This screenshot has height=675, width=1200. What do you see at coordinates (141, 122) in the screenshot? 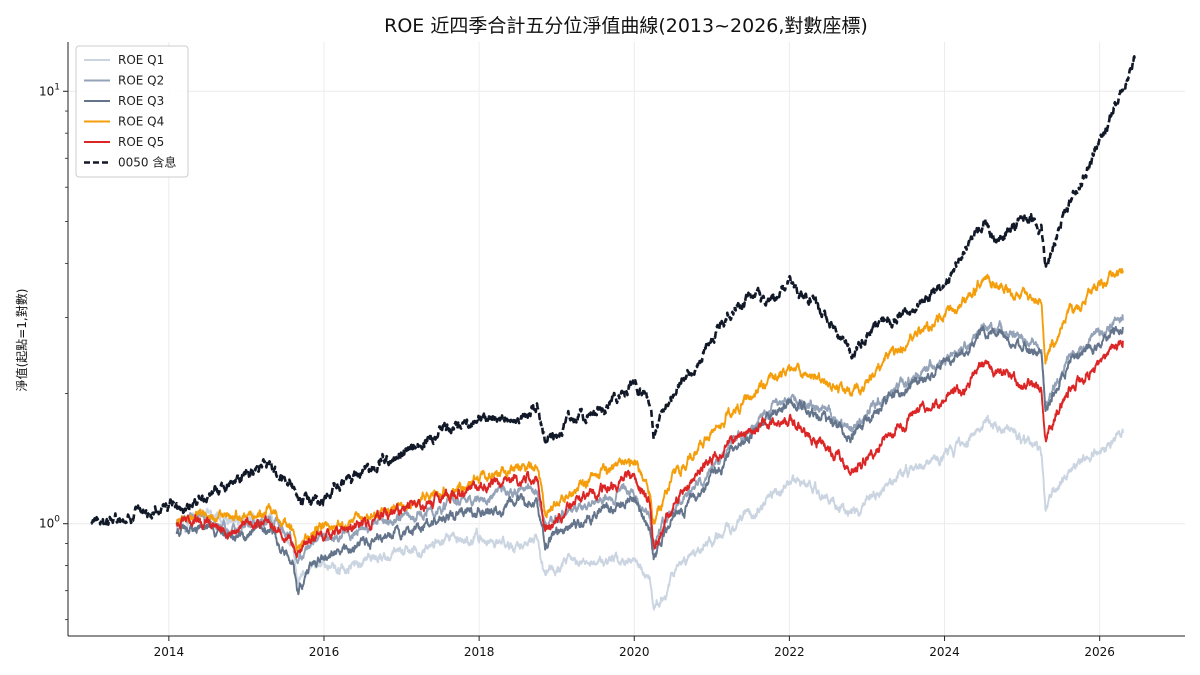
I see `legend-label: ROE Q4` at bounding box center [141, 122].